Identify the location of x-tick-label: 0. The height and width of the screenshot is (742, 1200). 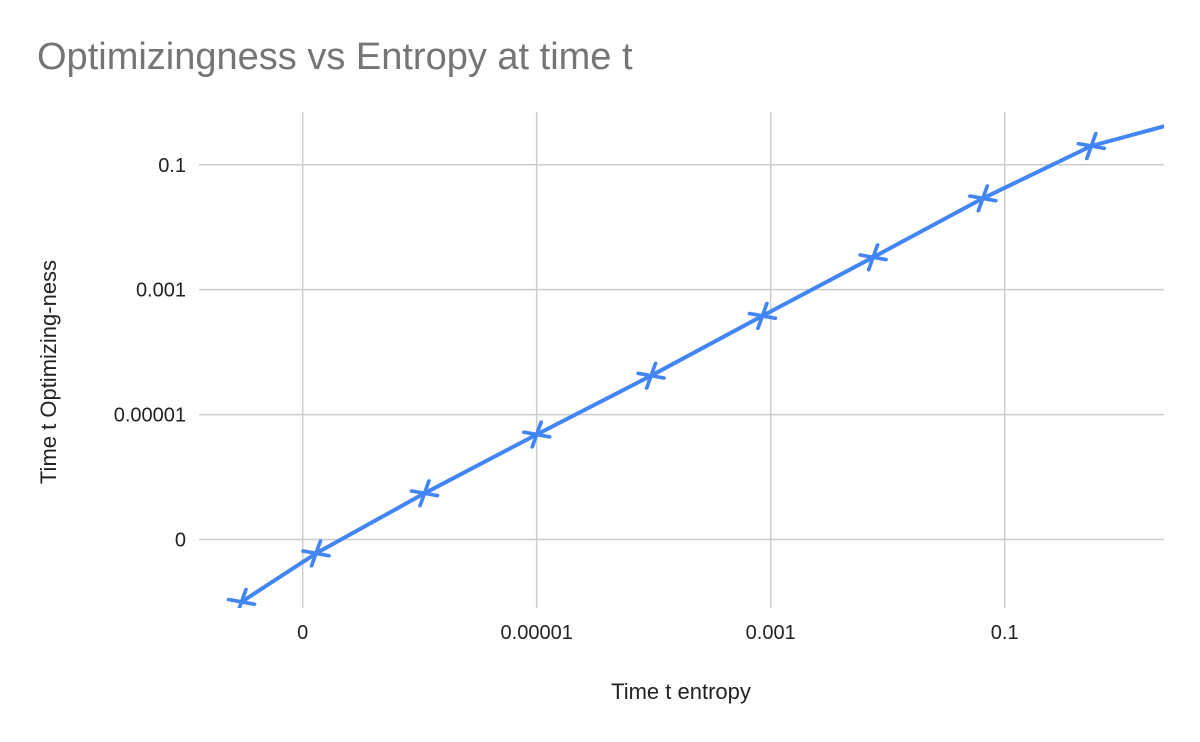
(302, 633).